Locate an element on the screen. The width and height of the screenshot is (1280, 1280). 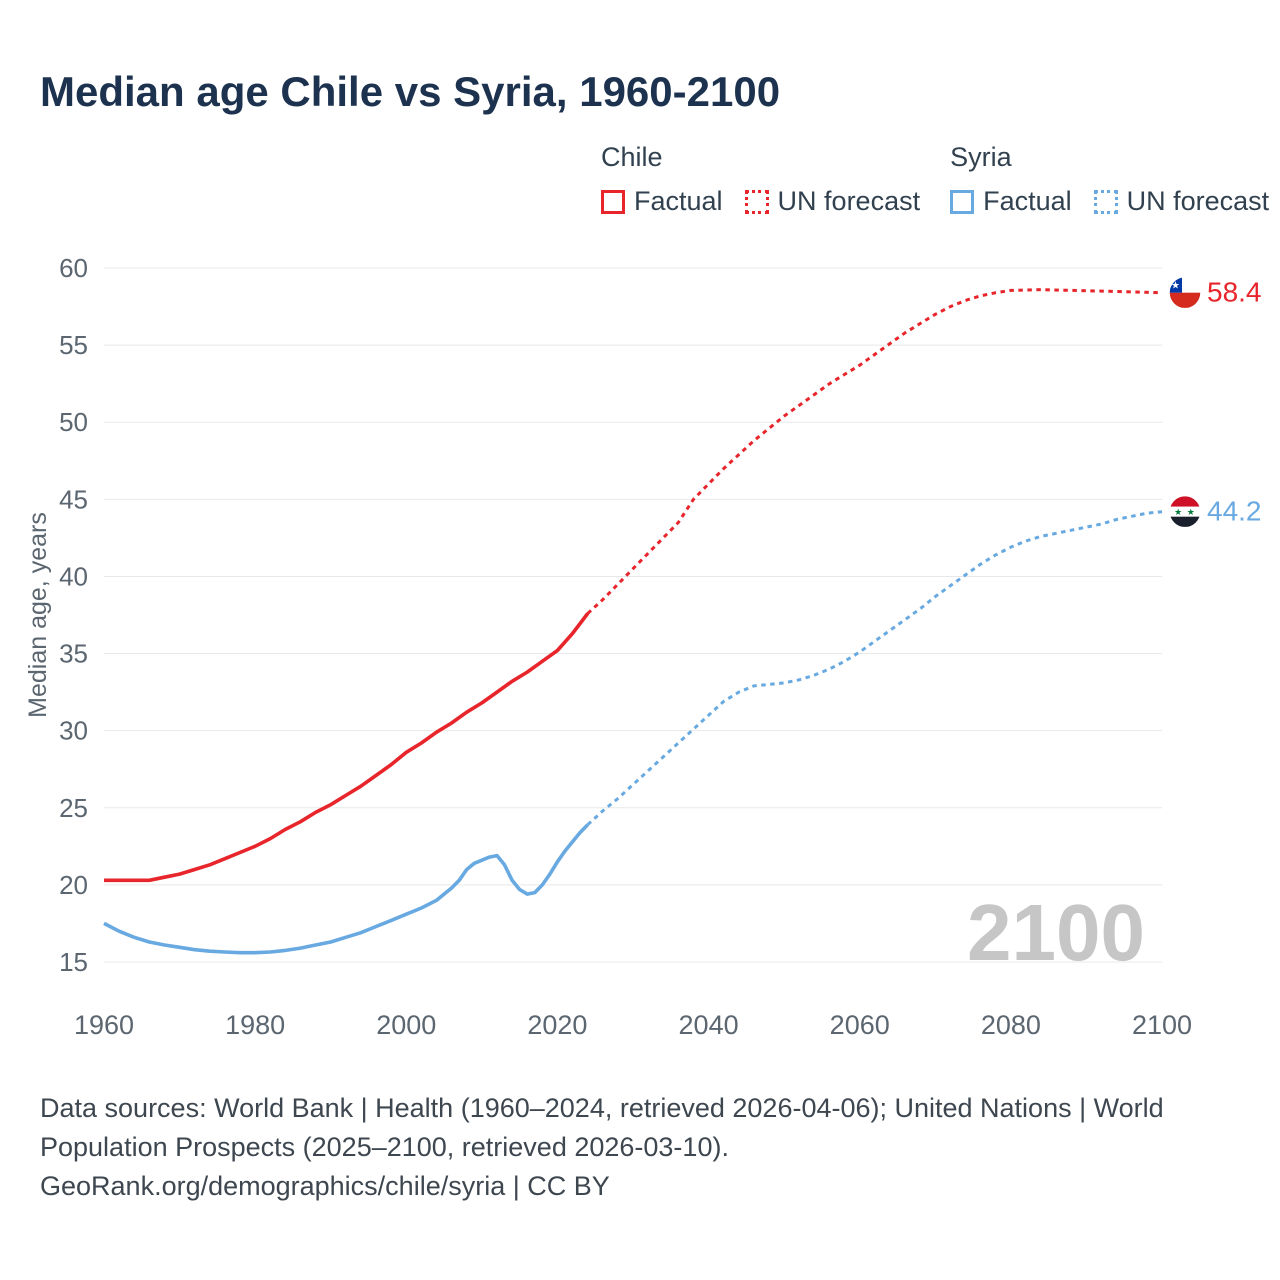
syria-factual-label: Factual is located at coordinates (1027, 201).